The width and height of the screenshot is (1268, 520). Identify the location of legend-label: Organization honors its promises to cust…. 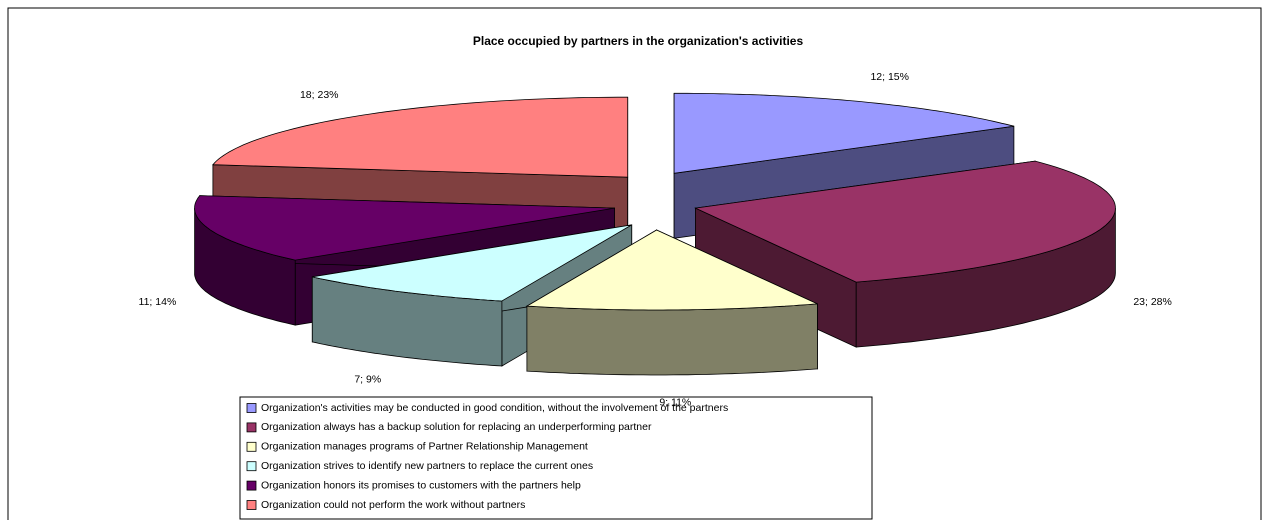
(421, 485).